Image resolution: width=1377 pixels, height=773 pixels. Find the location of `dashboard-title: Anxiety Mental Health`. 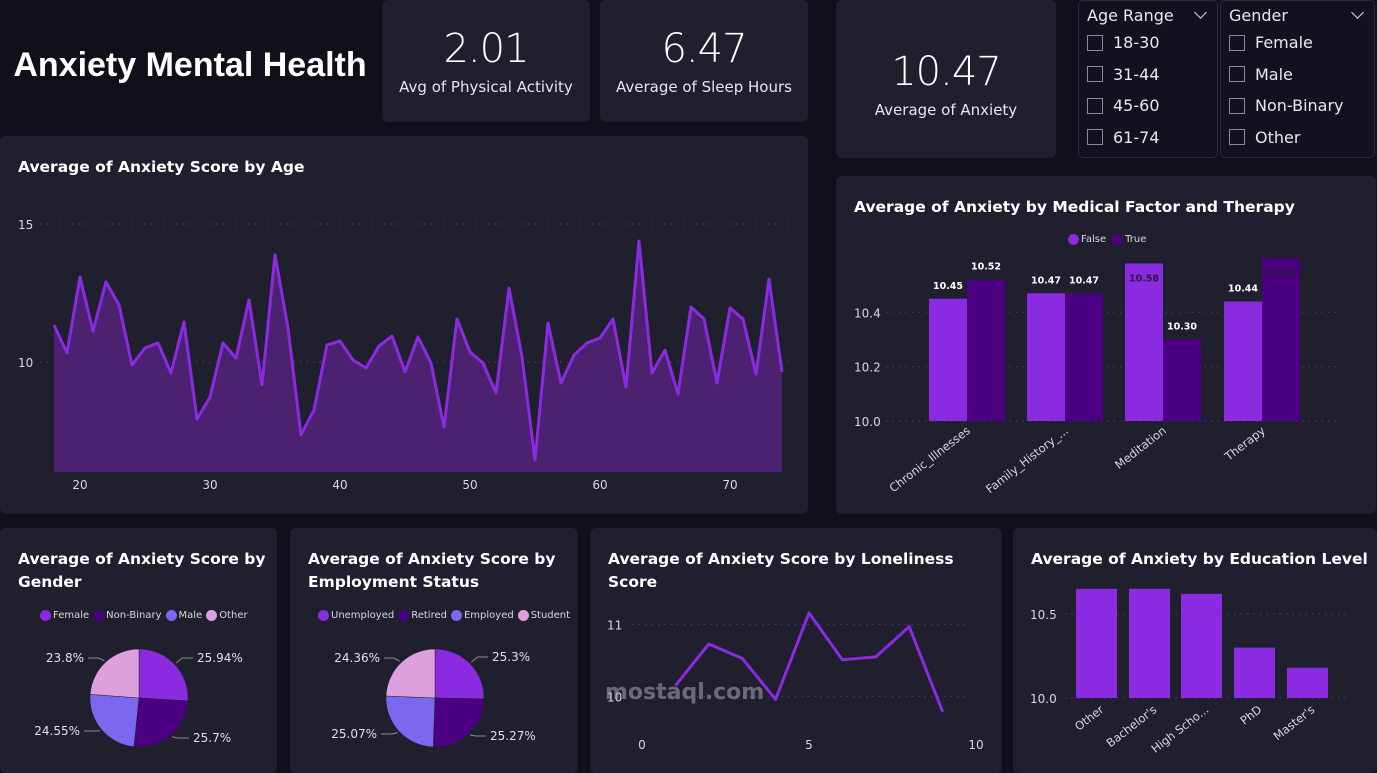

dashboard-title: Anxiety Mental Health is located at coordinates (190, 65).